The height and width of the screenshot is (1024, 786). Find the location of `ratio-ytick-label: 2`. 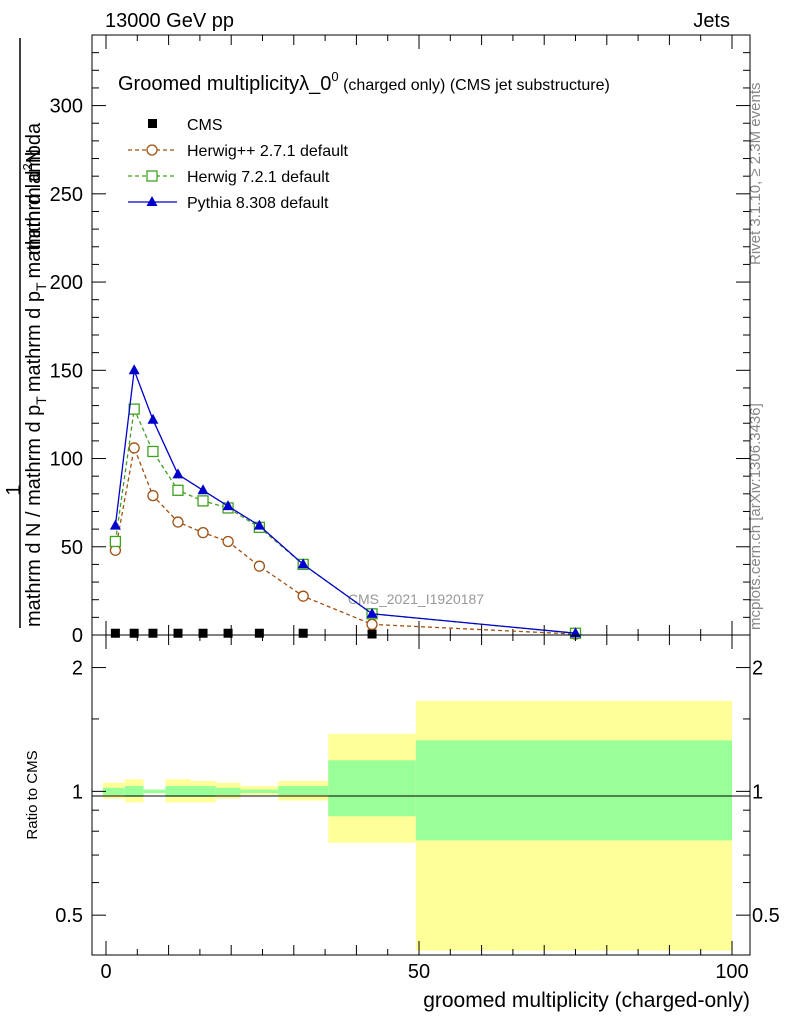

ratio-ytick-label: 2 is located at coordinates (77, 669).